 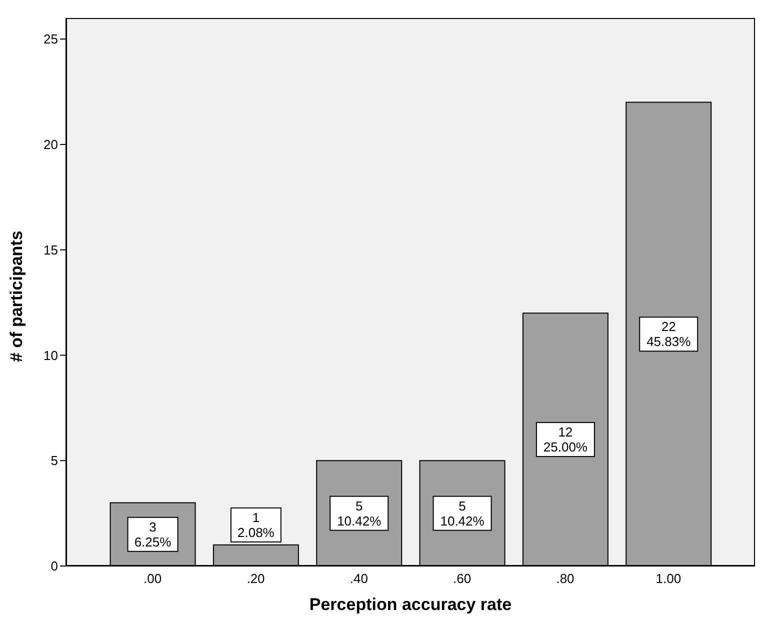 I want to click on y-axis-title: # of participants, so click(x=16, y=296).